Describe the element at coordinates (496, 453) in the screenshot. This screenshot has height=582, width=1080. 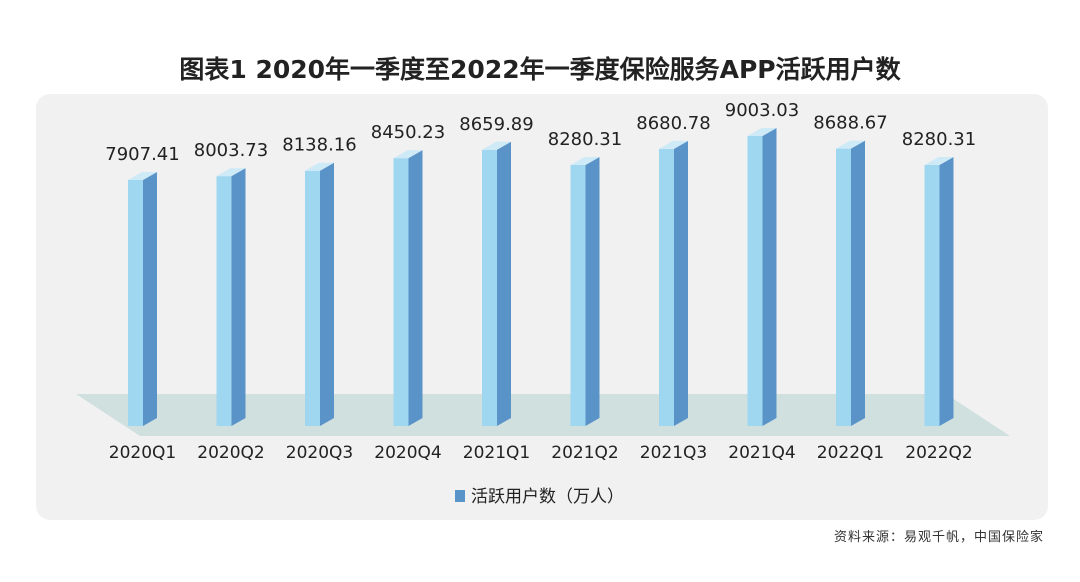
I see `x-tick-2021Q1: 2021Q1` at that location.